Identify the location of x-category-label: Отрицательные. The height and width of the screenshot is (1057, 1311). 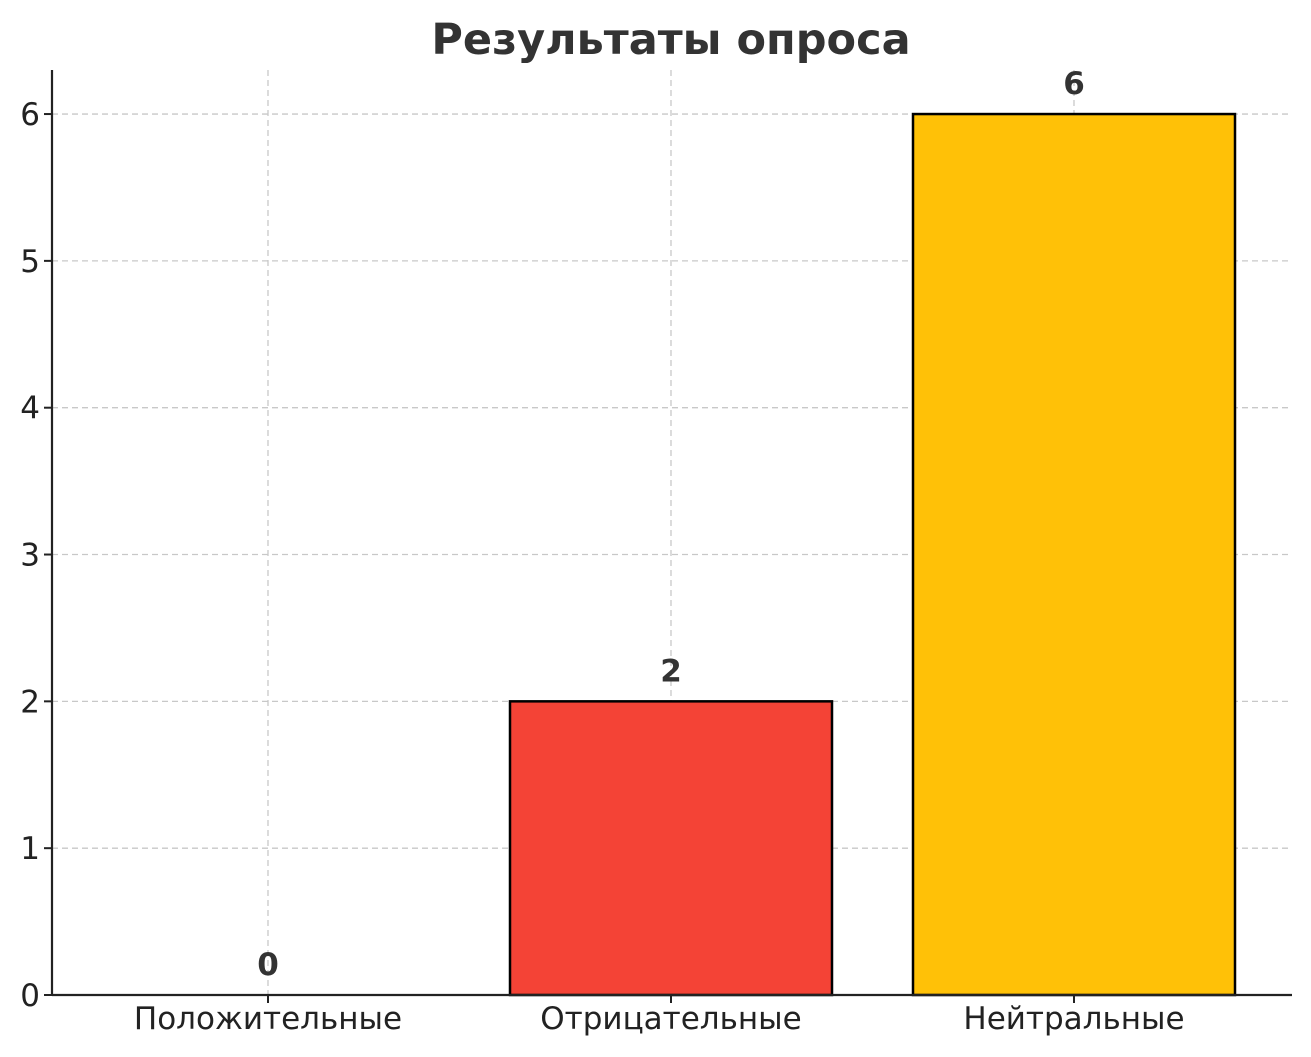
(670, 1019).